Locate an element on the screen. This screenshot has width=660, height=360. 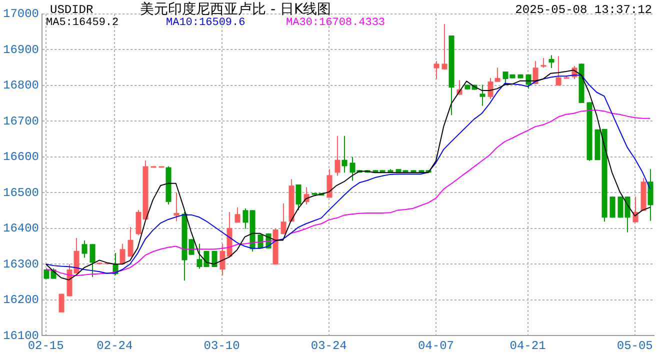
y-tick-label: 16400 is located at coordinates (21, 229).